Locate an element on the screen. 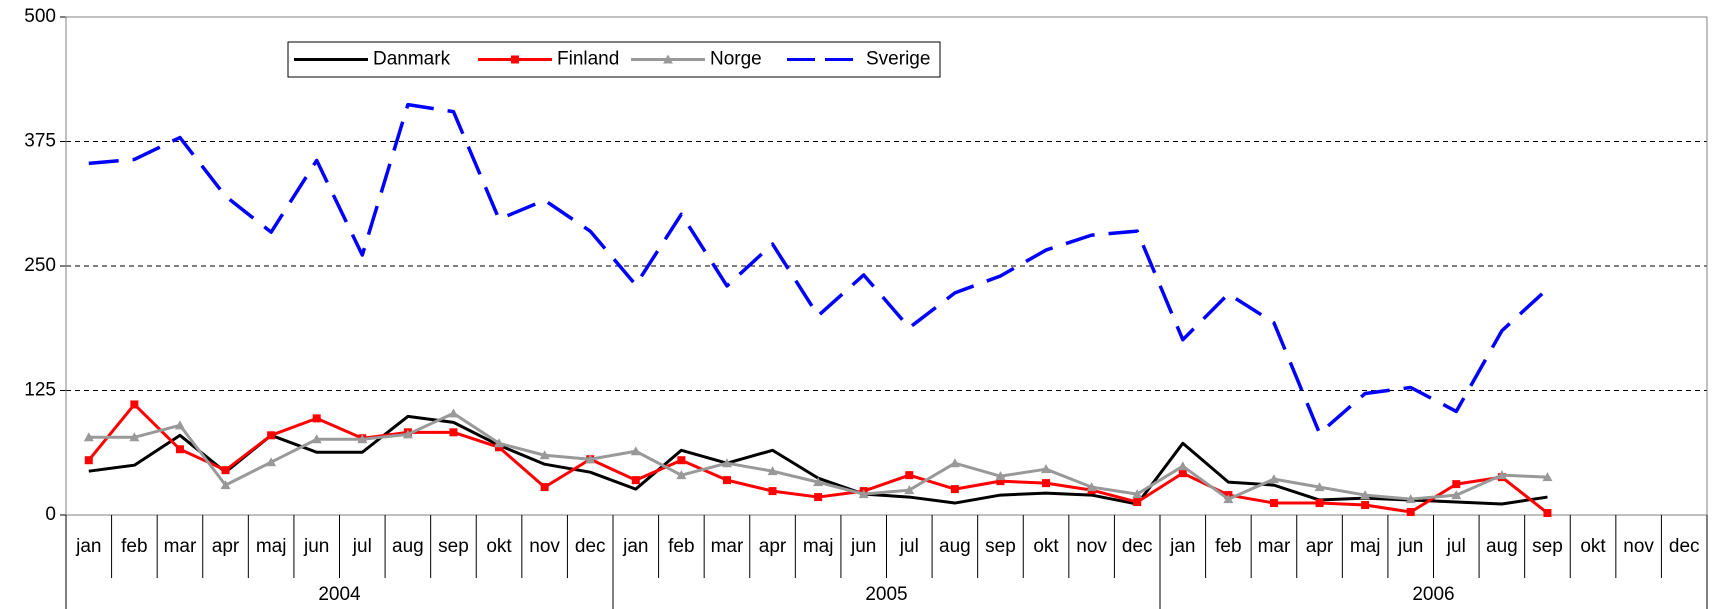 The width and height of the screenshot is (1715, 609). legend-label: Danmark is located at coordinates (412, 59).